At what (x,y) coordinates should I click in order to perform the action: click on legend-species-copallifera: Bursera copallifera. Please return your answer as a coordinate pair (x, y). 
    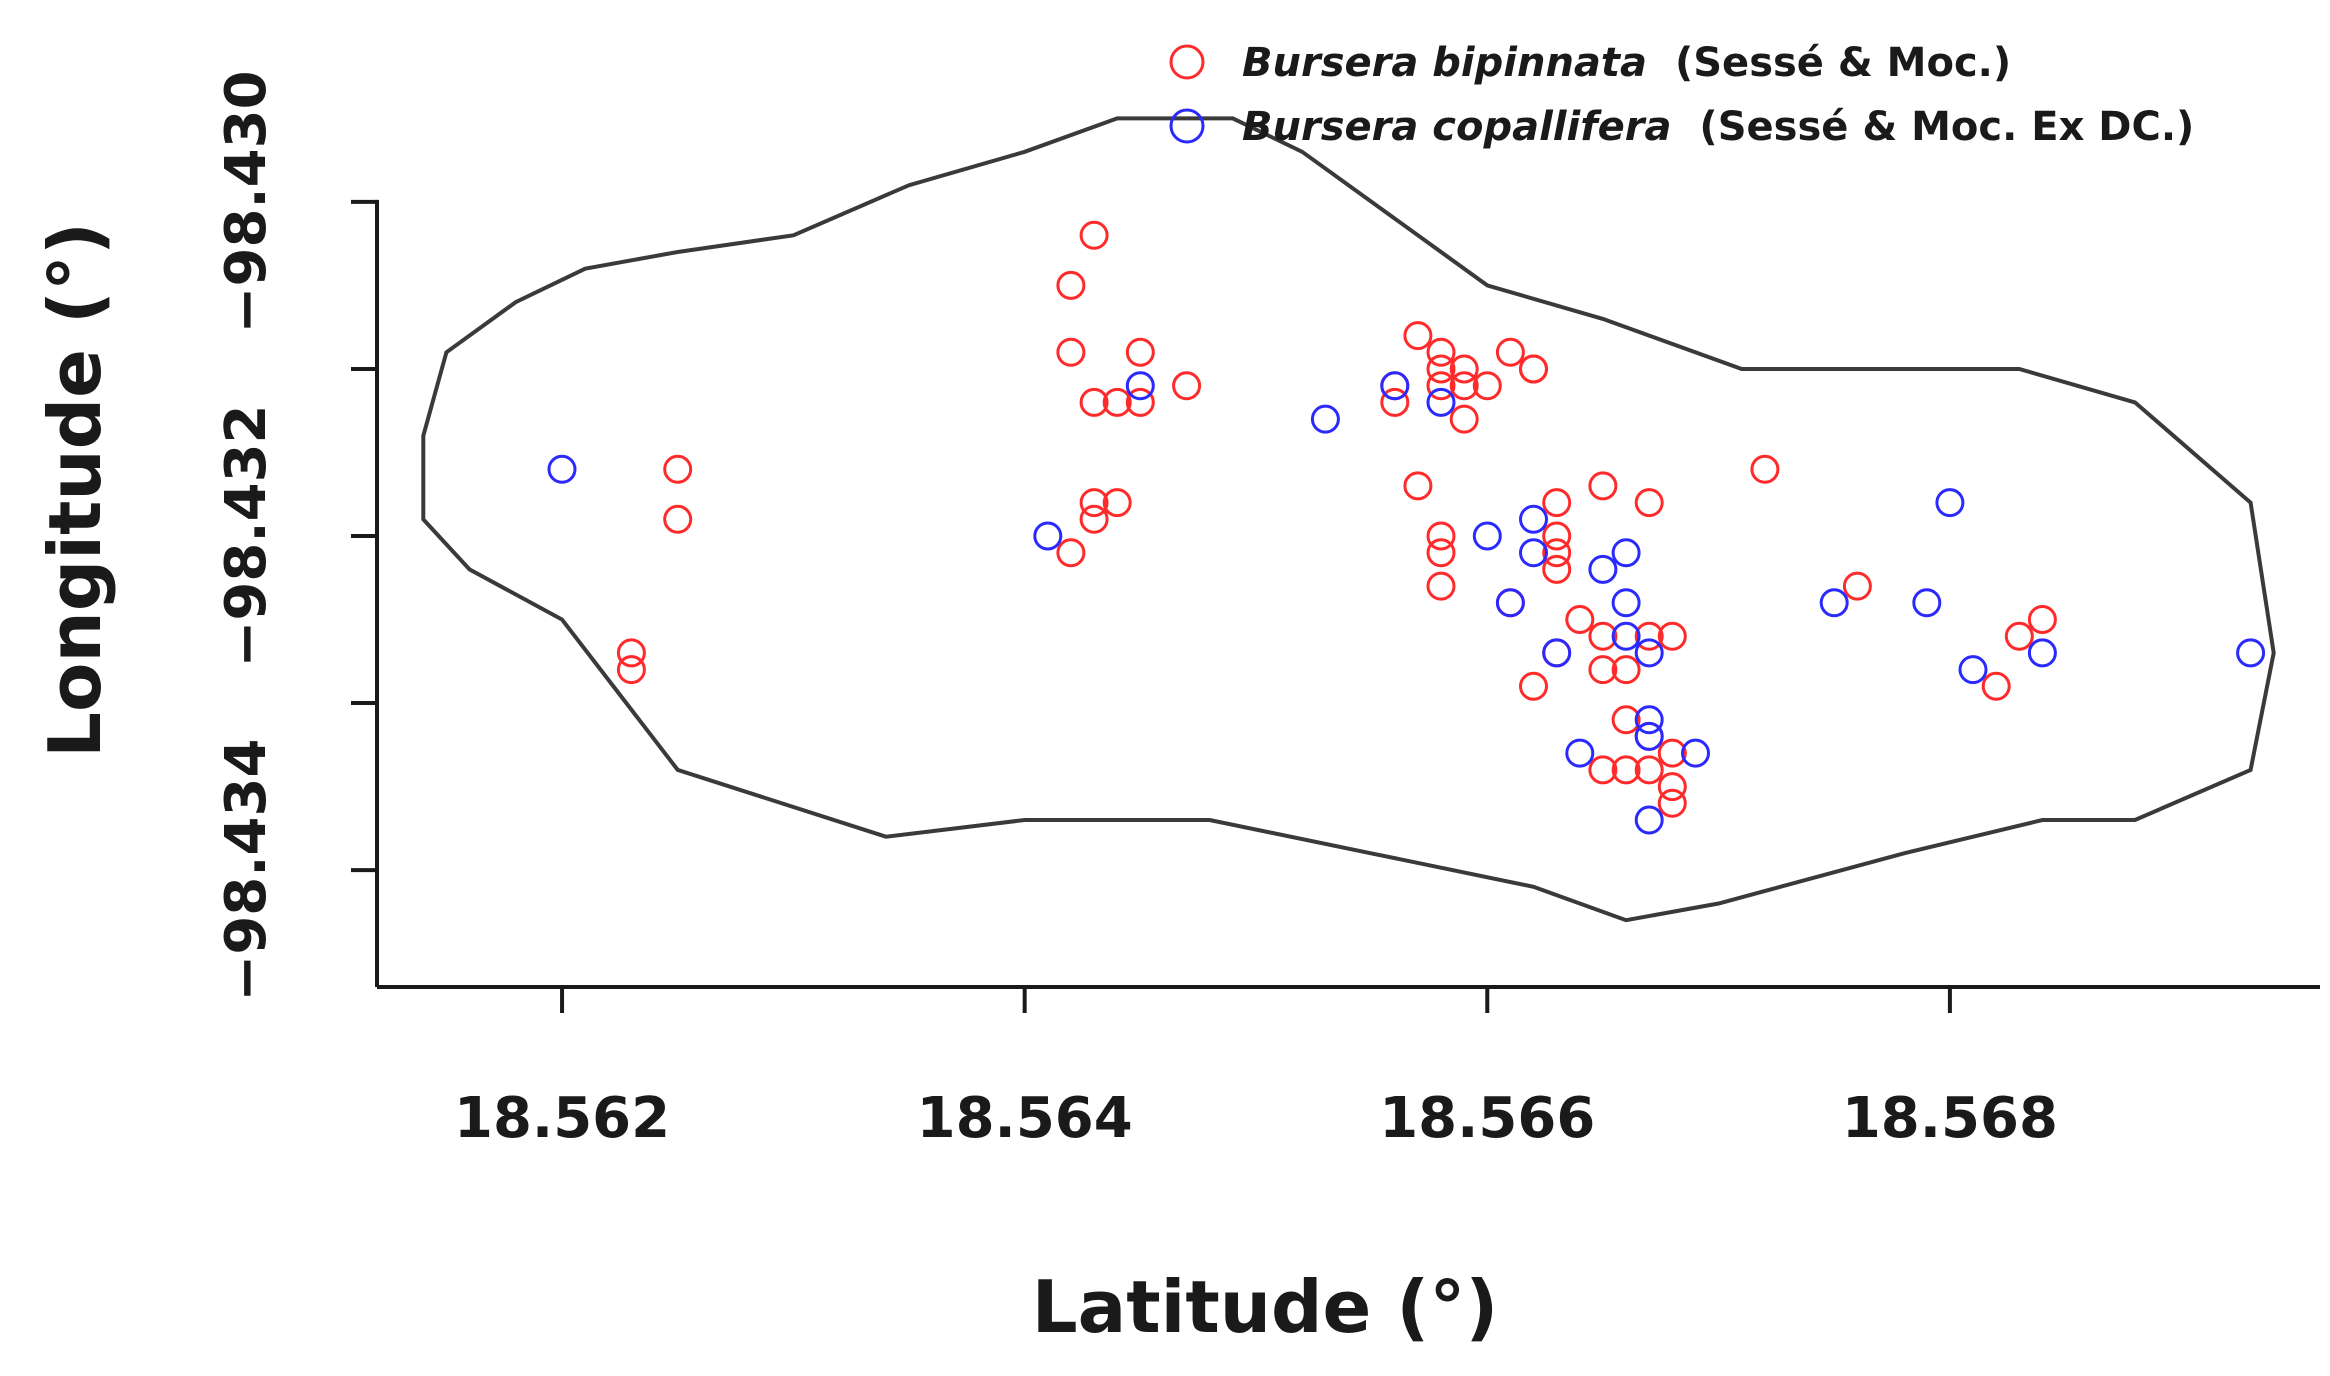
    Looking at the image, I should click on (1456, 127).